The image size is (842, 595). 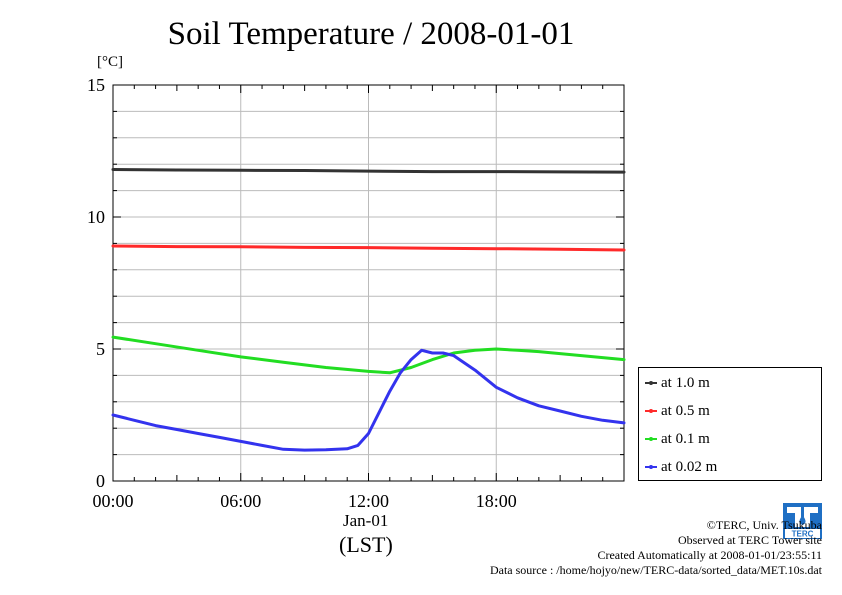 I want to click on legend: at 1.0 m at 0.5 m at 0.1 m at 0.02 m, so click(x=730, y=424).